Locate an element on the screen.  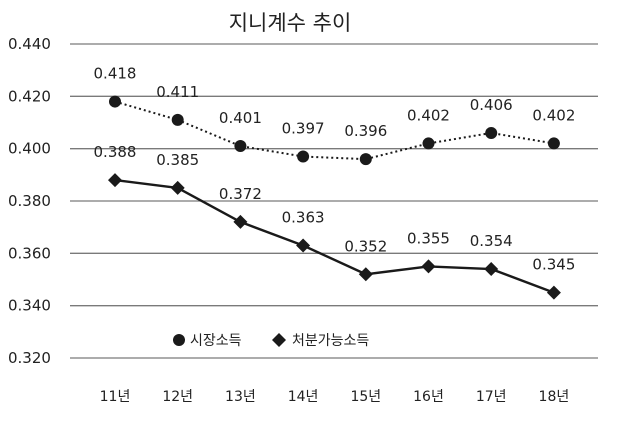
y-tick-label: 0.420 is located at coordinates (29, 96).